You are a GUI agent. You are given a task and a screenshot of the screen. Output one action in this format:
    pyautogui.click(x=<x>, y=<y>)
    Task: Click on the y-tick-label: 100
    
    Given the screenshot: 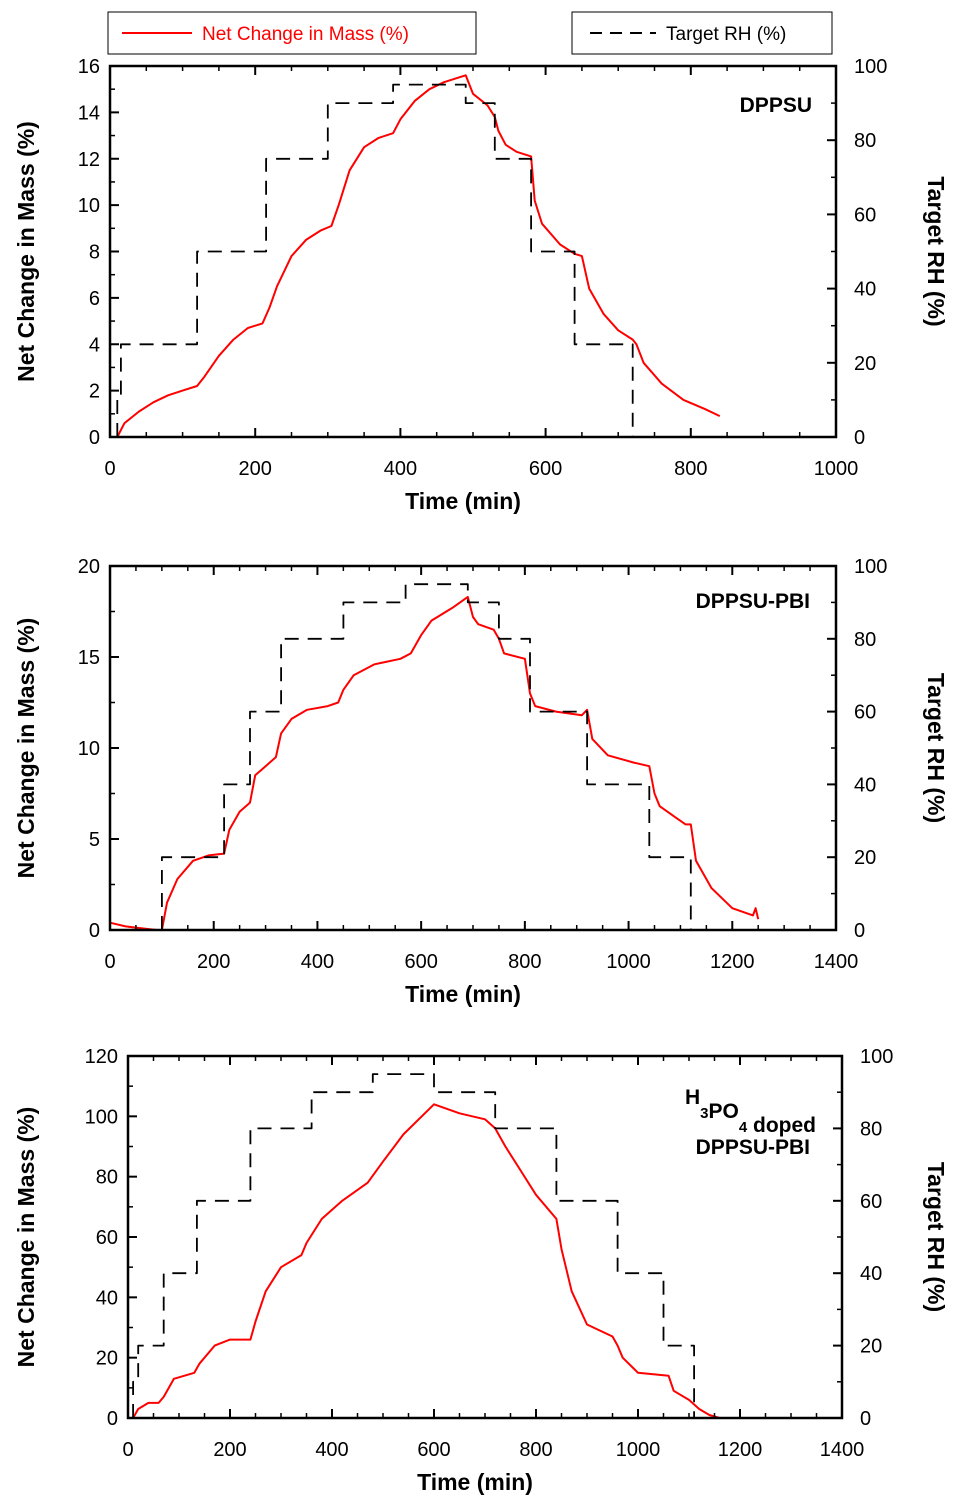 What is the action you would take?
    pyautogui.click(x=101, y=1117)
    